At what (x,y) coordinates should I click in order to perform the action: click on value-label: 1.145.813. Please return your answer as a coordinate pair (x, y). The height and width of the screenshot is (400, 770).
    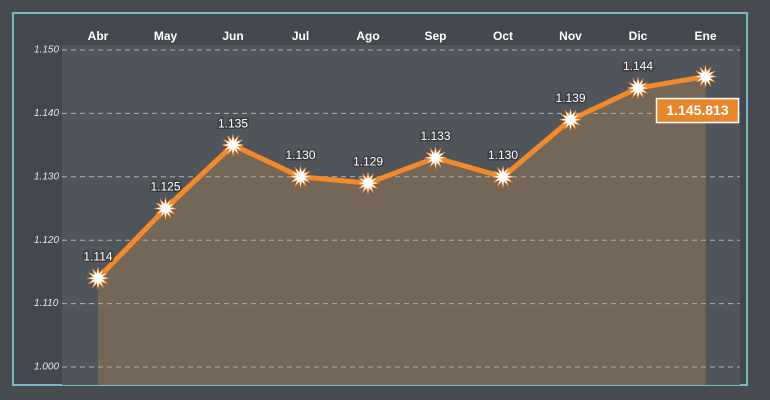
    Looking at the image, I should click on (697, 110).